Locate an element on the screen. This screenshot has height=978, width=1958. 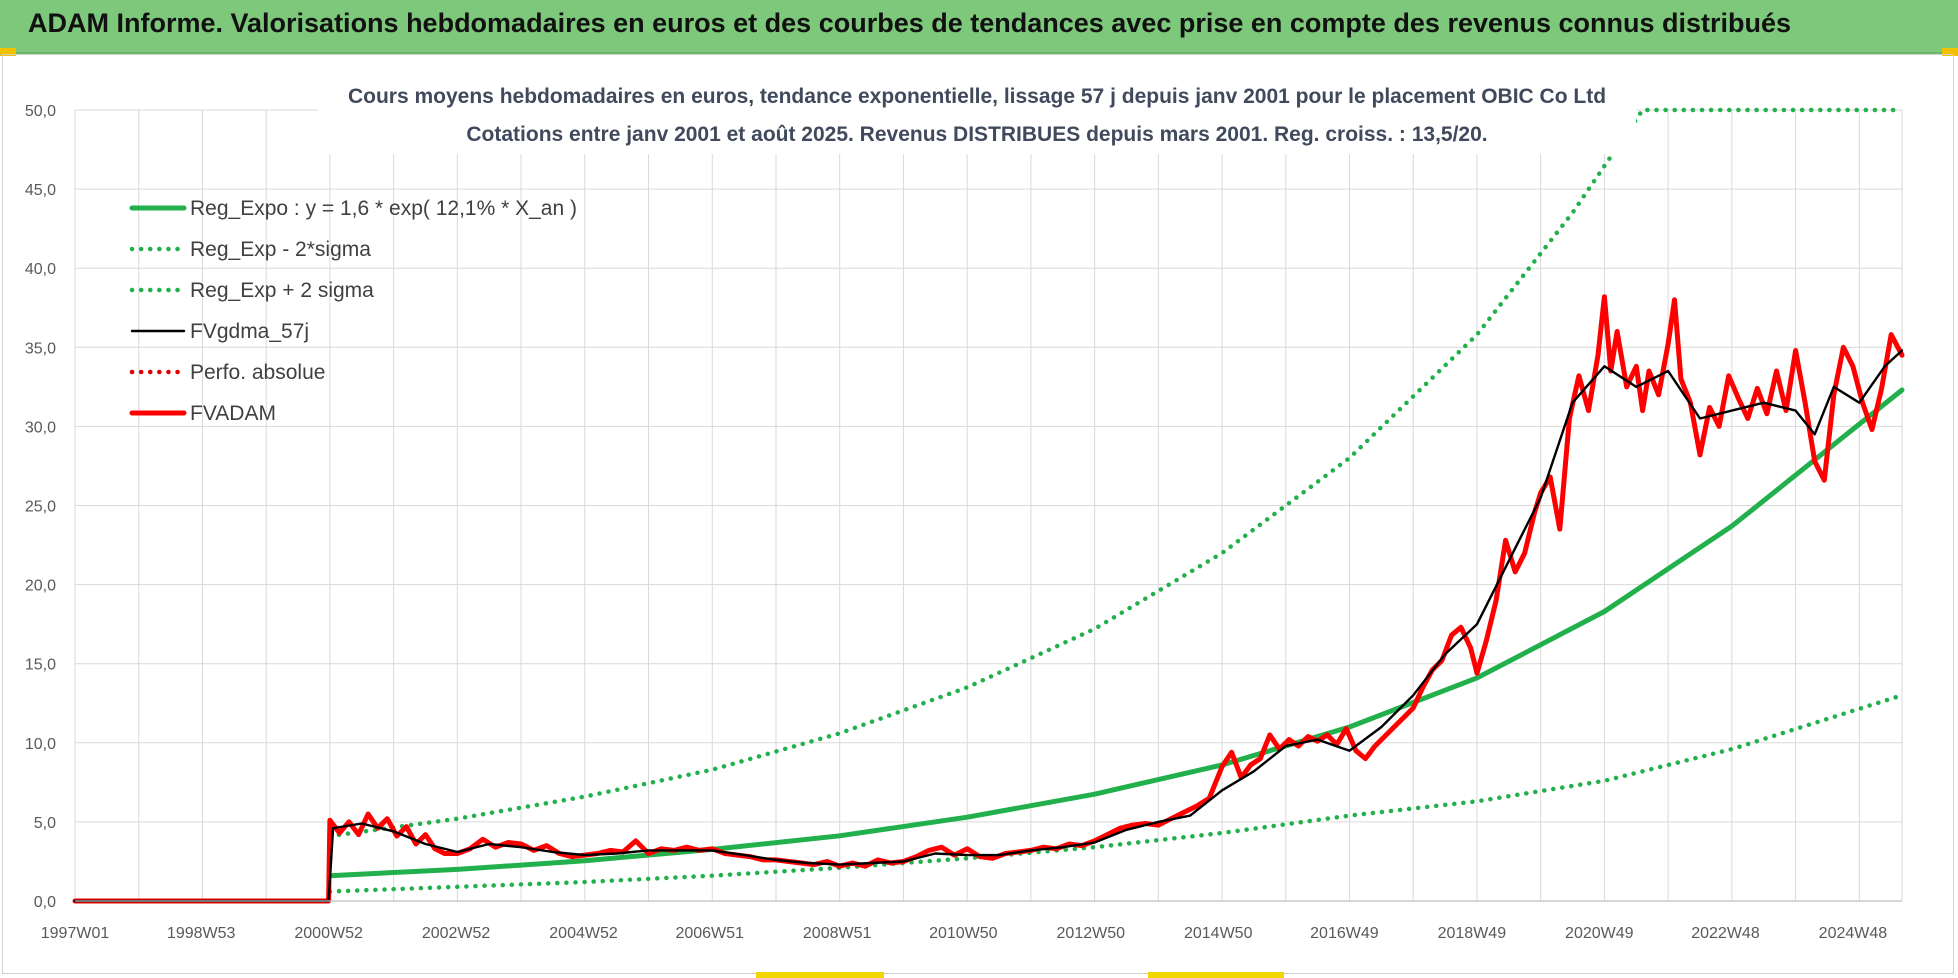
y-tick-label: 25,0 is located at coordinates (40, 507).